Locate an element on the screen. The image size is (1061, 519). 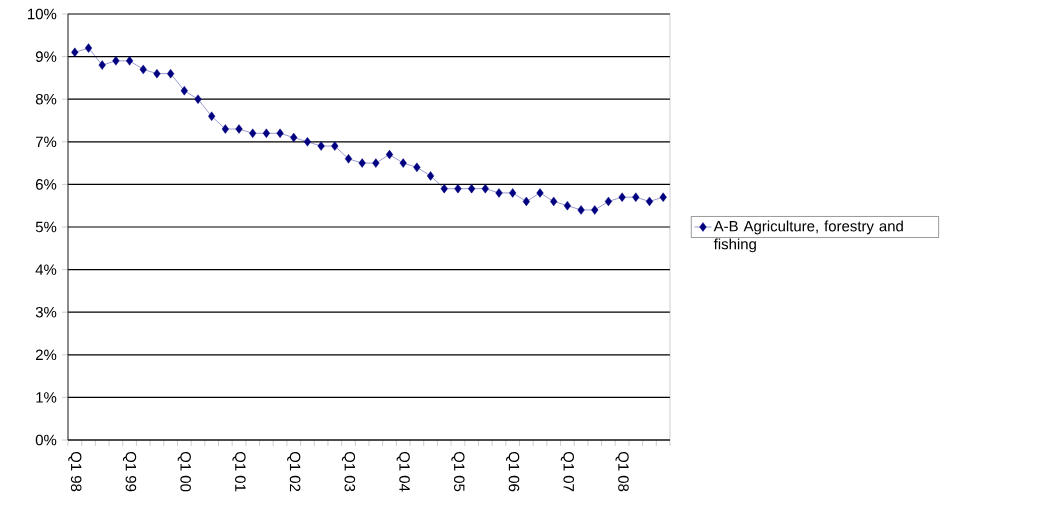
y-tick-label: 1% is located at coordinates (46, 397).